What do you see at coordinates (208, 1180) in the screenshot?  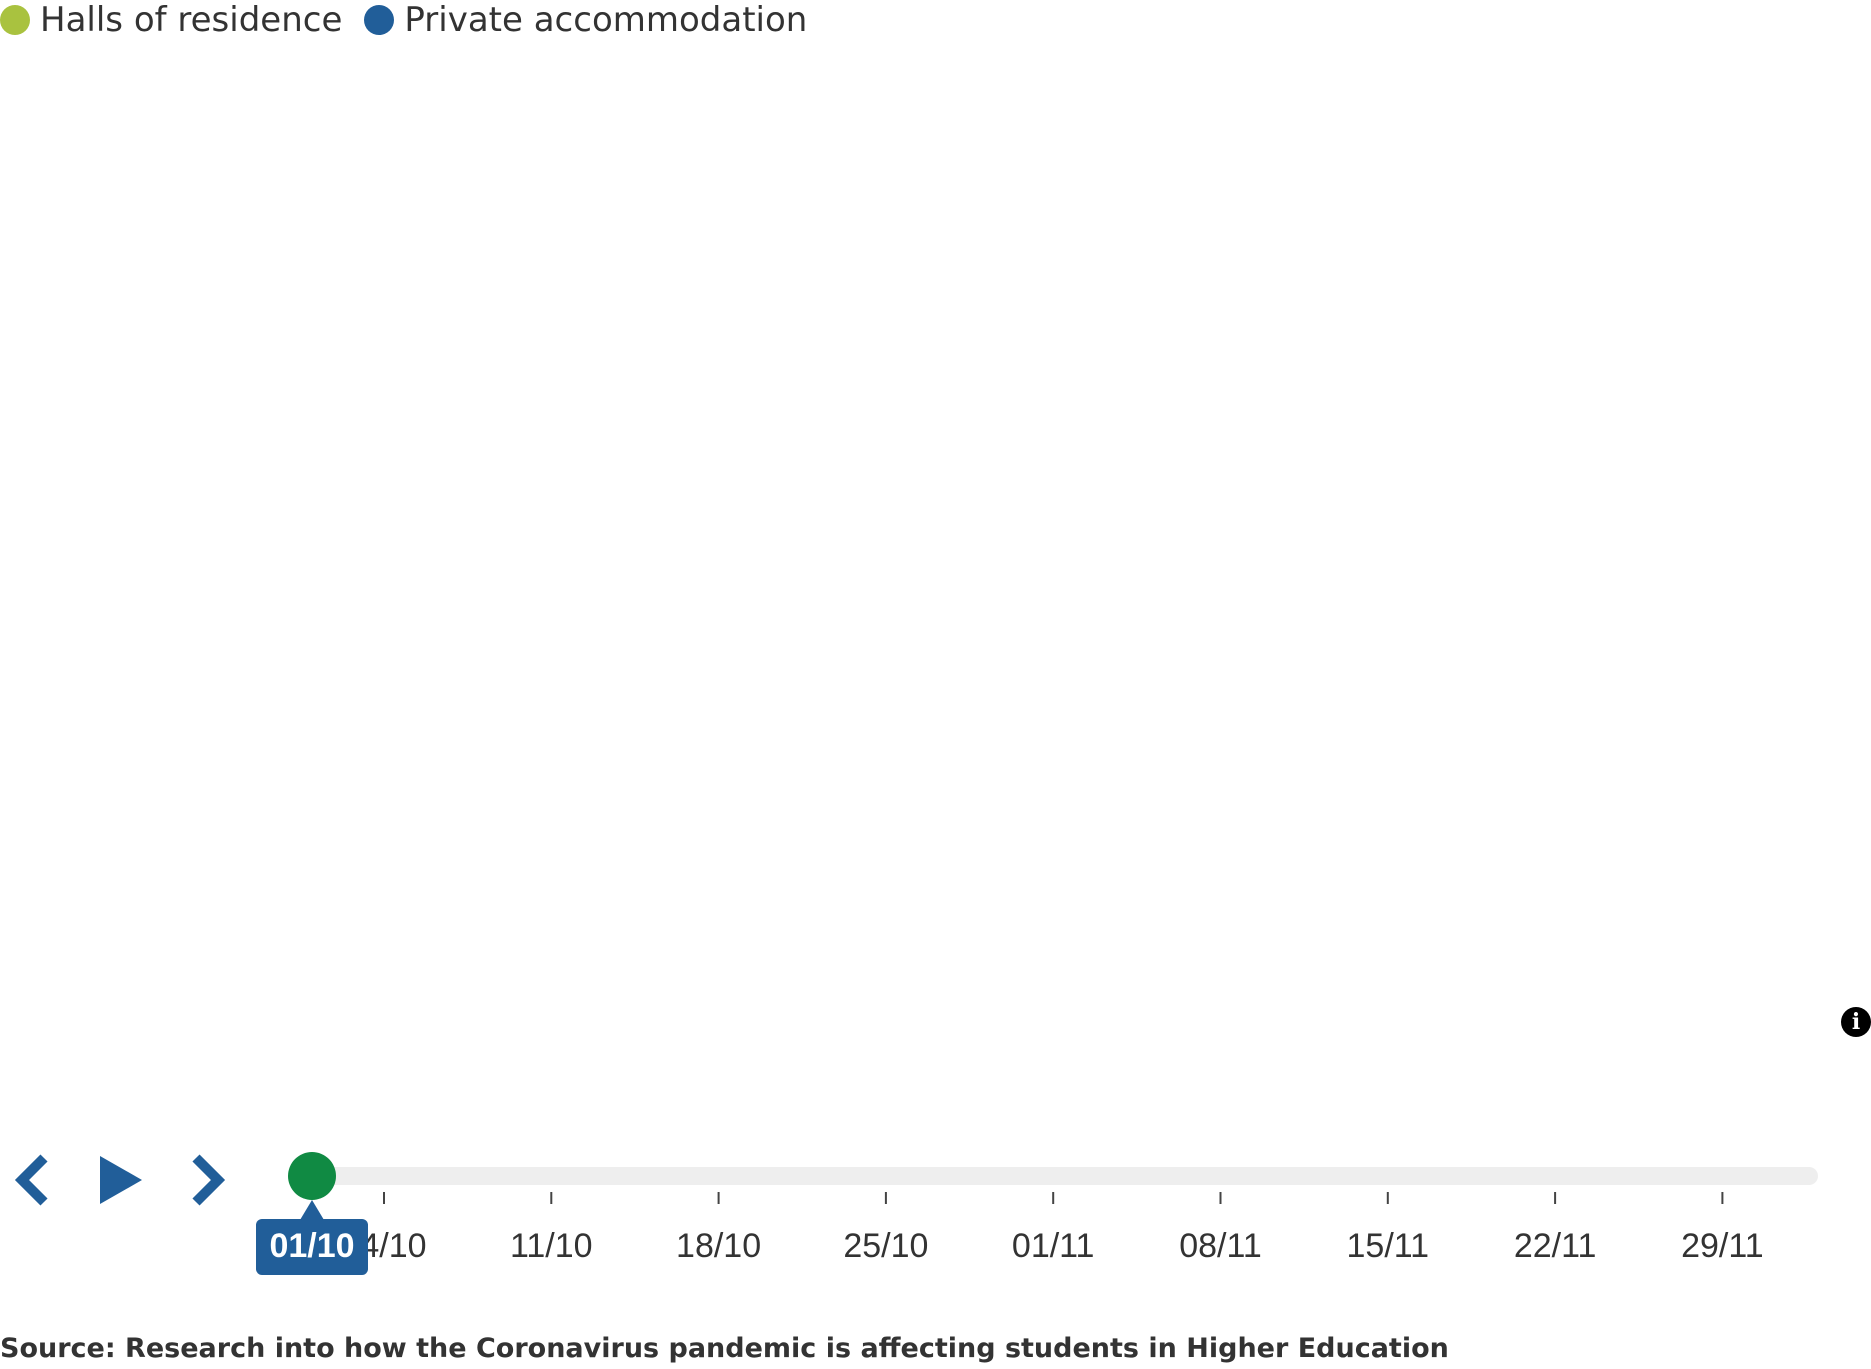 I see `chevron-right-icon` at bounding box center [208, 1180].